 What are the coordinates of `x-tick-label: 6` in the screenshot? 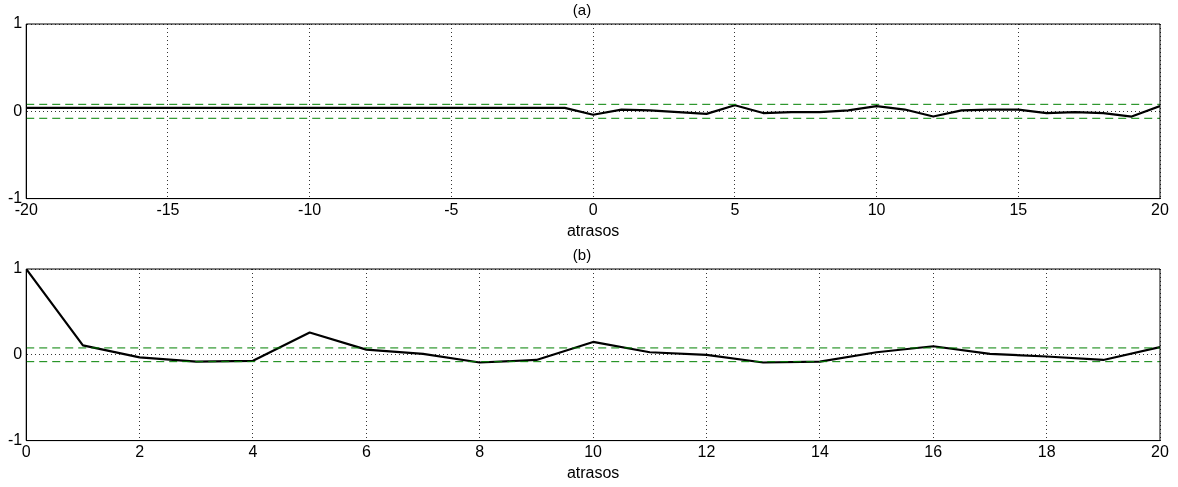 It's located at (366, 451).